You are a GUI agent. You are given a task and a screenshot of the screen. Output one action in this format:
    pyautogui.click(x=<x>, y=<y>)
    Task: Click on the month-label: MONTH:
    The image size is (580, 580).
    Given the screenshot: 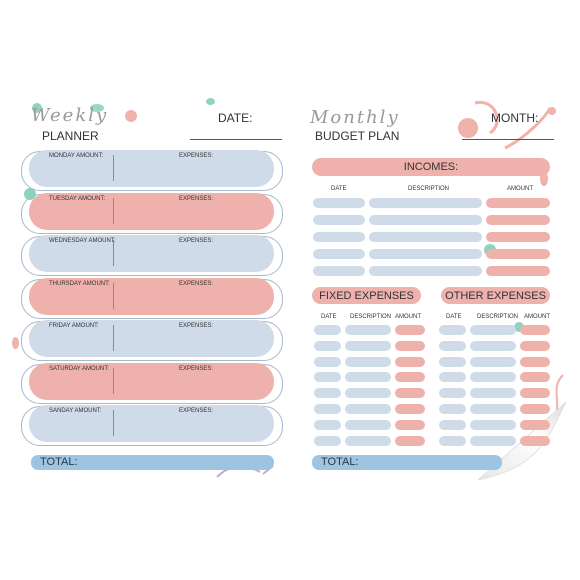 What is the action you would take?
    pyautogui.click(x=515, y=118)
    